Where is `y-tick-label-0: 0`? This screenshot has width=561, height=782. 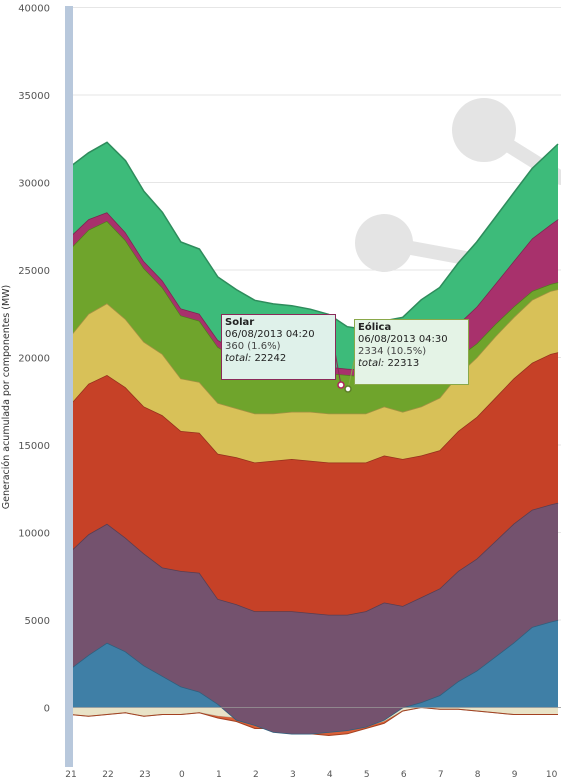
y-tick-label-0: 0 is located at coordinates (47, 709).